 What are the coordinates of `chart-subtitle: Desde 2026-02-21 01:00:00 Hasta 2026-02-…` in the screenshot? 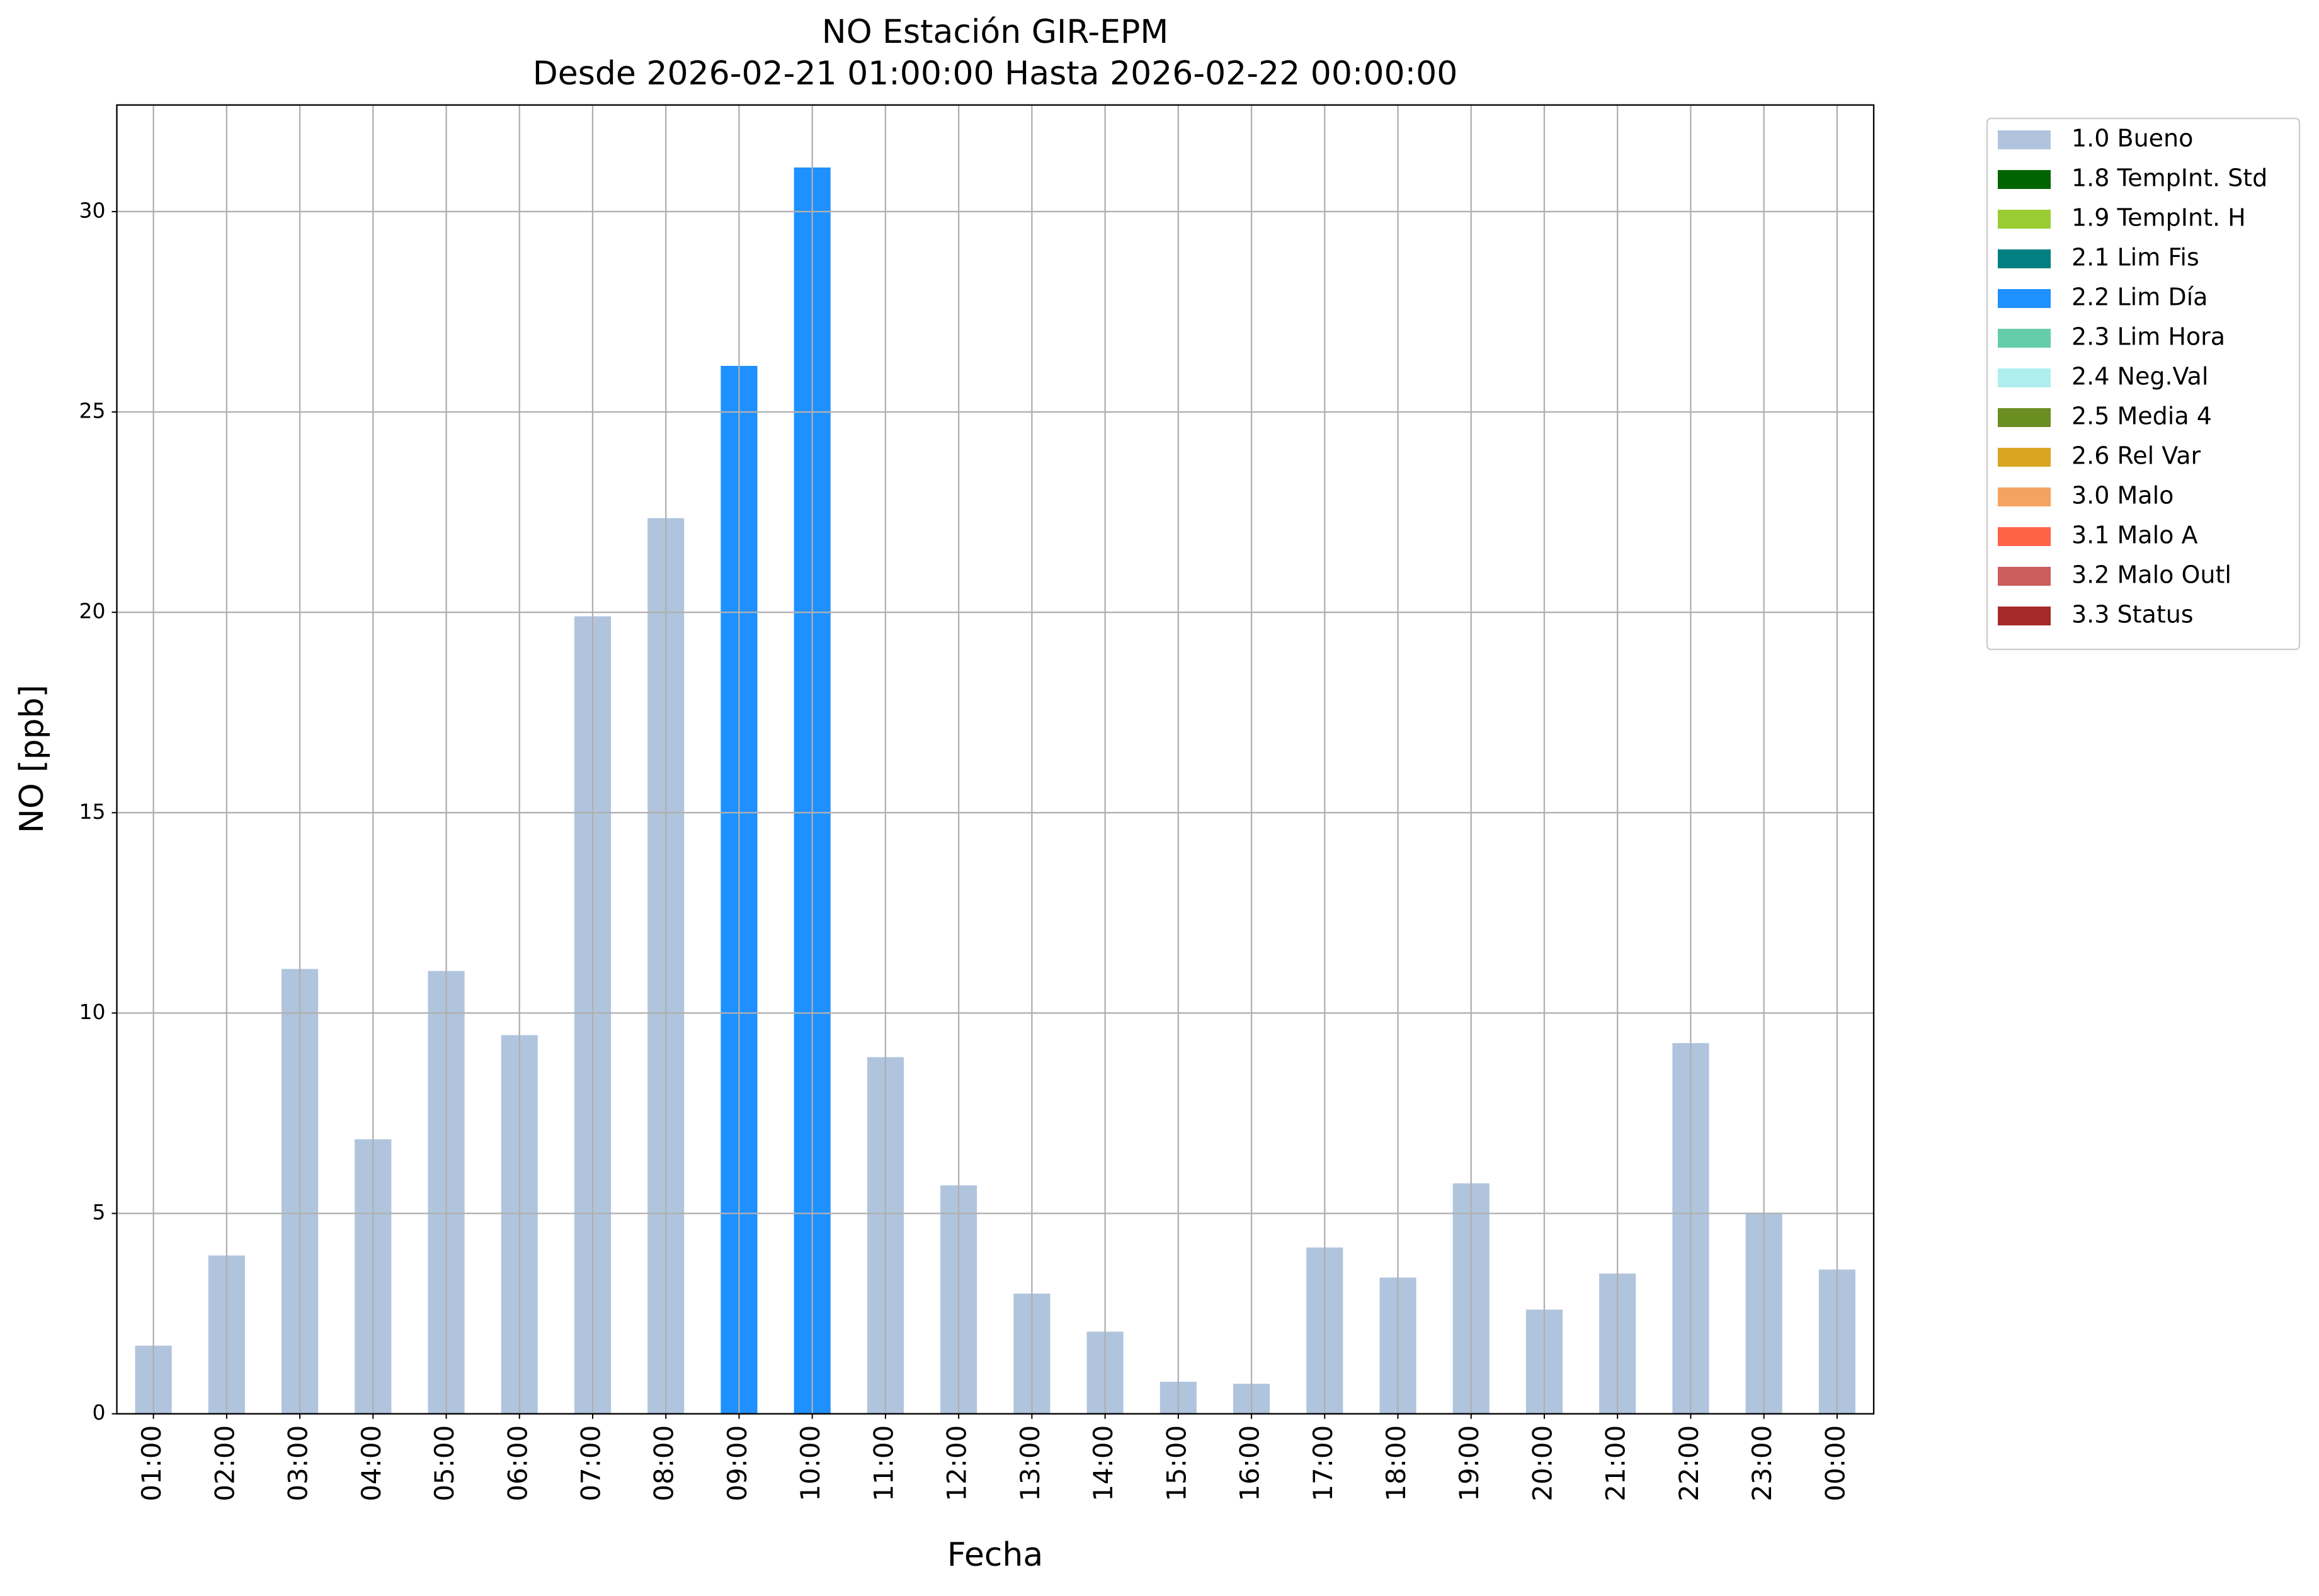 It's located at (995, 74).